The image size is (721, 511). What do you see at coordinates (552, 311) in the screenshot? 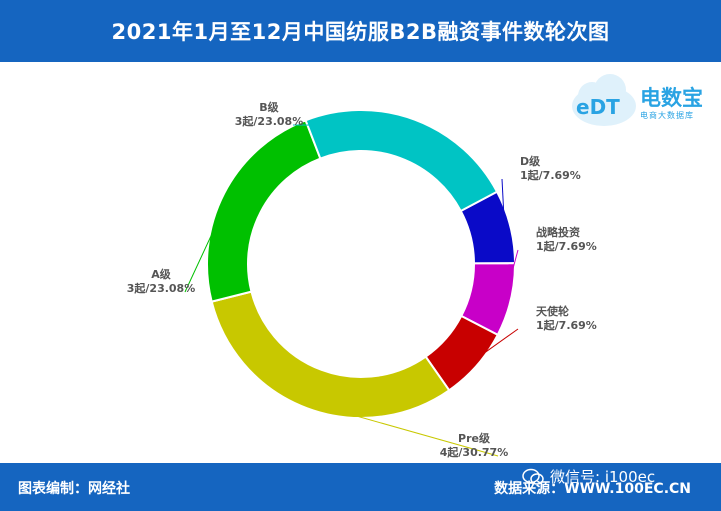
I see `slice-name-label: 天使轮` at bounding box center [552, 311].